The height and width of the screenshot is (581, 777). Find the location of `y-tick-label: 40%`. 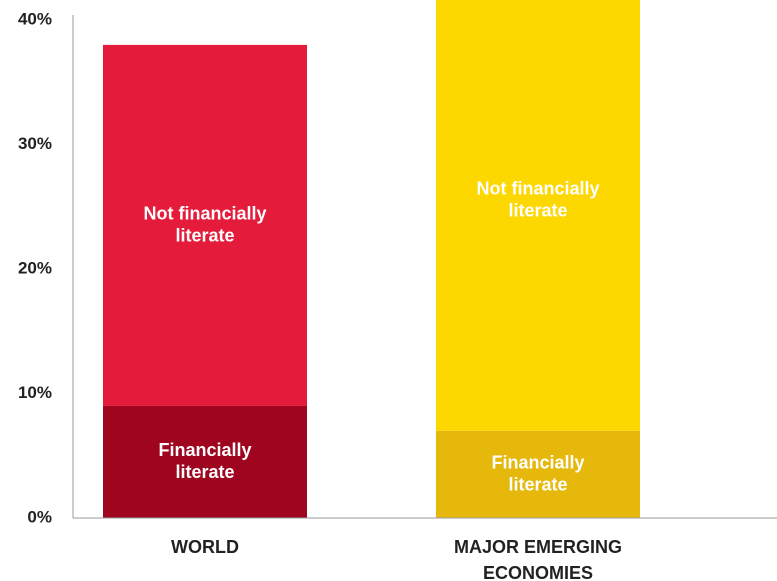

y-tick-label: 40% is located at coordinates (35, 18).